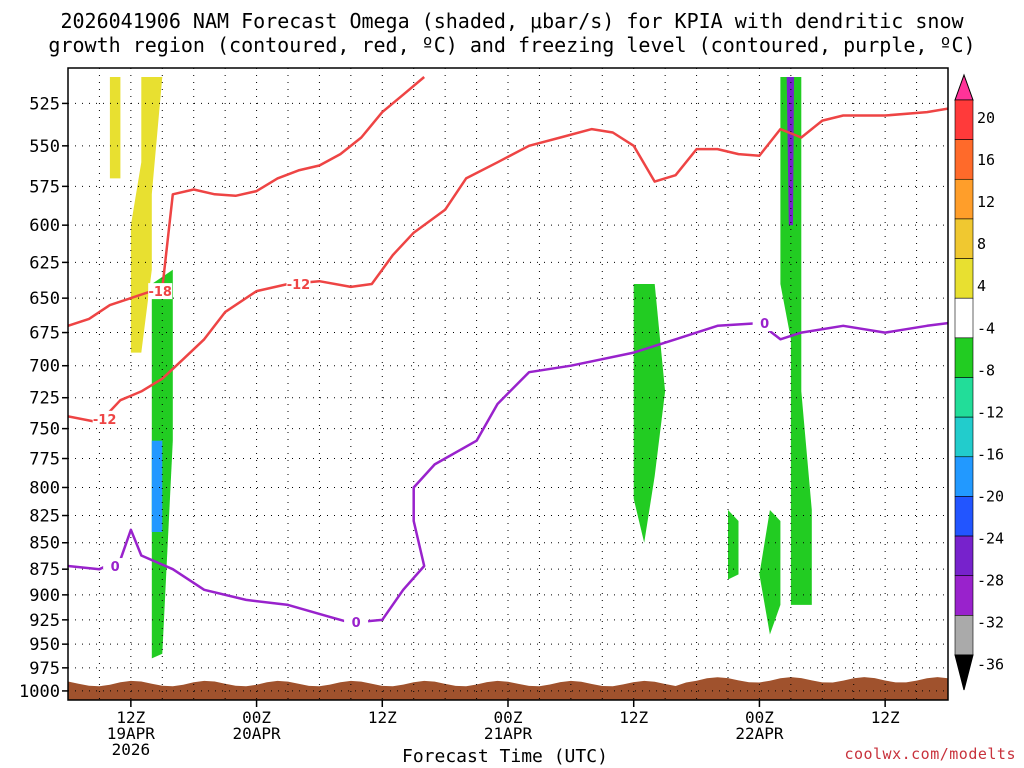  What do you see at coordinates (256, 733) in the screenshot?
I see `x-tick-label: 20APR` at bounding box center [256, 733].